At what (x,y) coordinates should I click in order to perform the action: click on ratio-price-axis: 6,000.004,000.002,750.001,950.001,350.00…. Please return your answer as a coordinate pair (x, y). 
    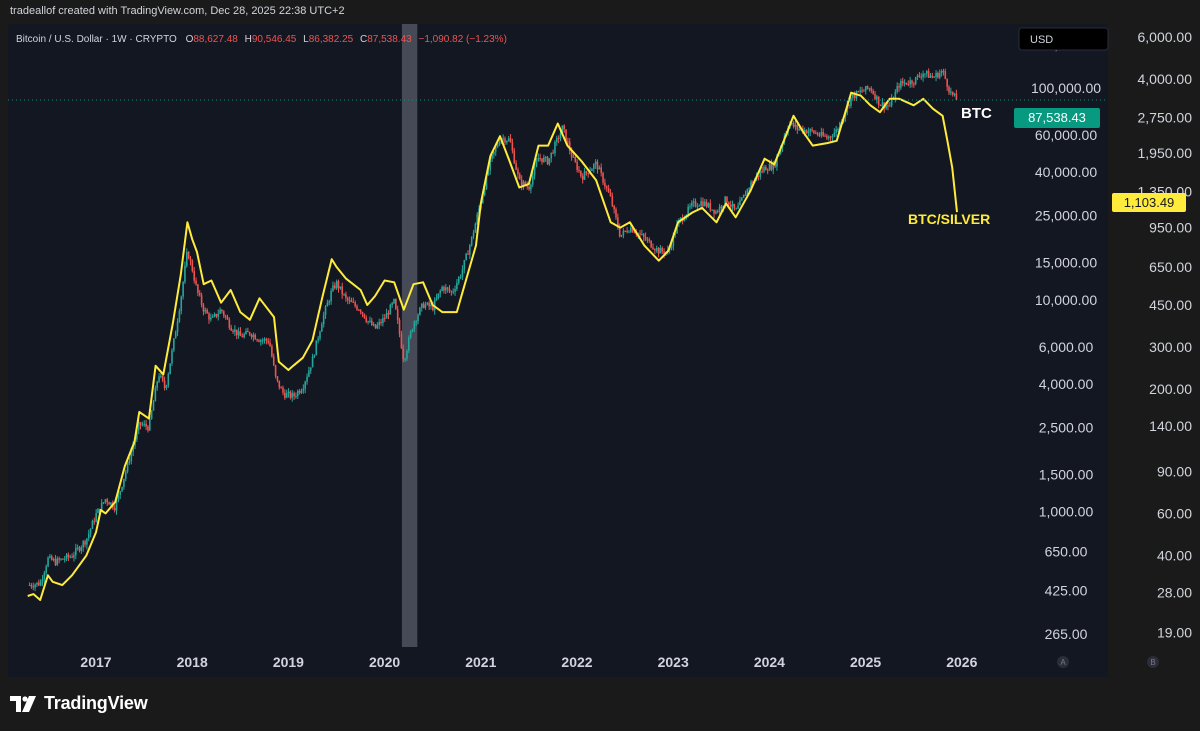
    Looking at the image, I should click on (1165, 334).